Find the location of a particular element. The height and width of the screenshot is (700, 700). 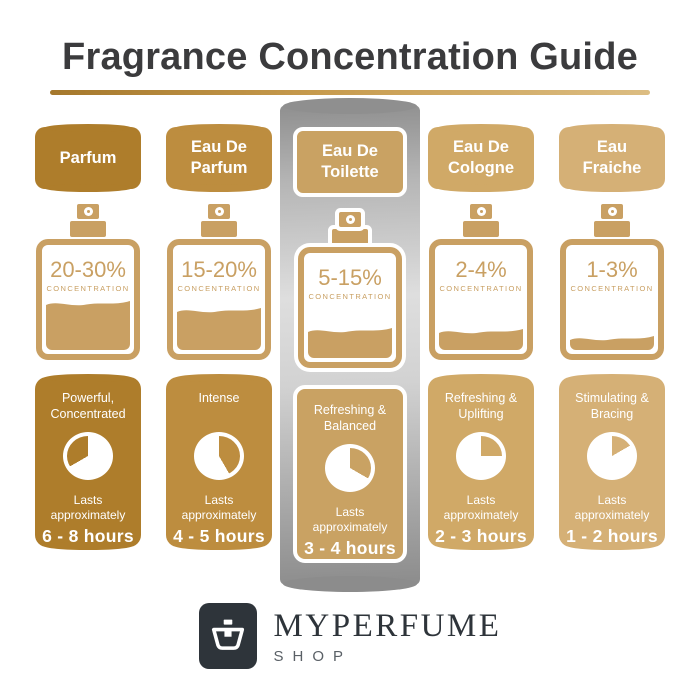

category-label: Eau De Cologne is located at coordinates (481, 157).